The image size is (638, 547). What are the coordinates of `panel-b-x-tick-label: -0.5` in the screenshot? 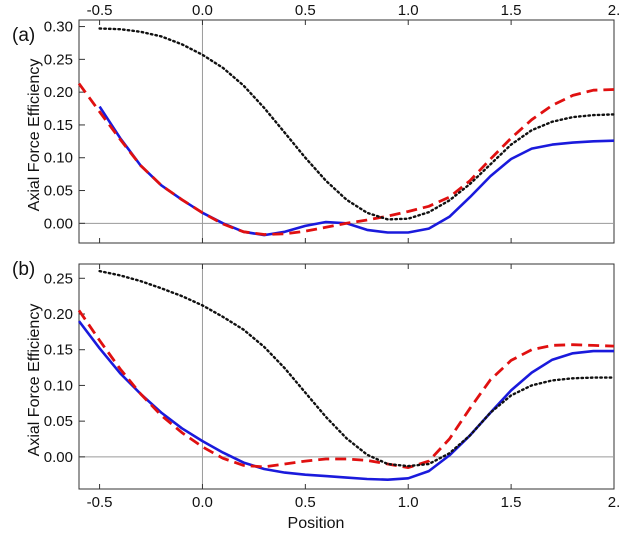 It's located at (100, 502).